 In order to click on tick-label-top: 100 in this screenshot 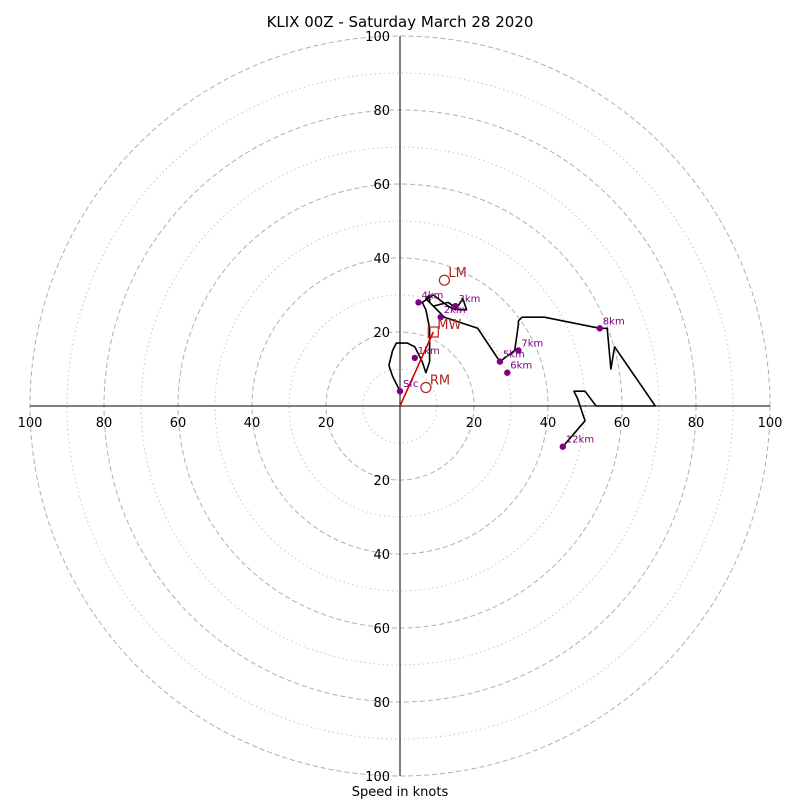, I will do `click(377, 37)`.